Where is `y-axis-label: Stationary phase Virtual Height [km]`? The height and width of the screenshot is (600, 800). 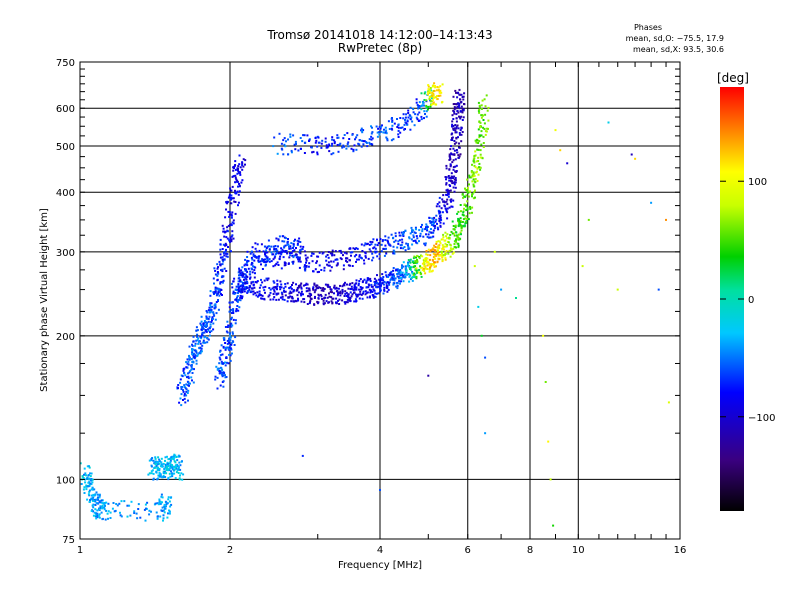 y-axis-label: Stationary phase Virtual Height [km] is located at coordinates (44, 300).